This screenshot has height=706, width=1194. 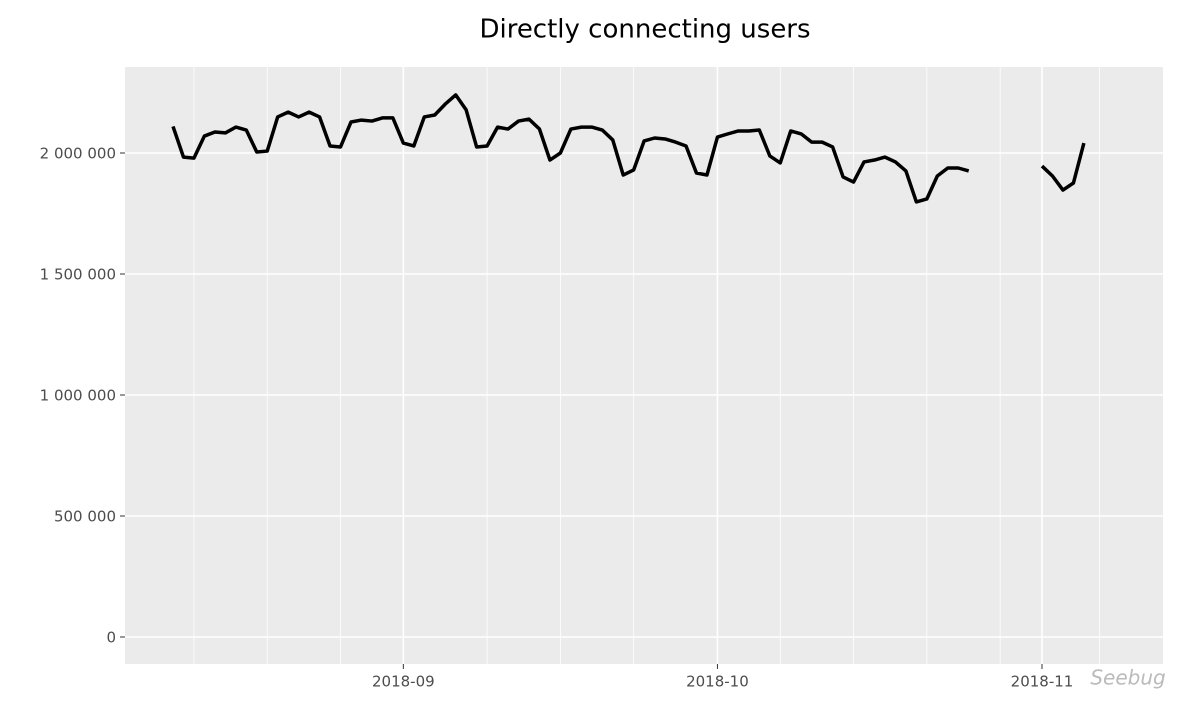 What do you see at coordinates (628, 148) in the screenshot?
I see `line` at bounding box center [628, 148].